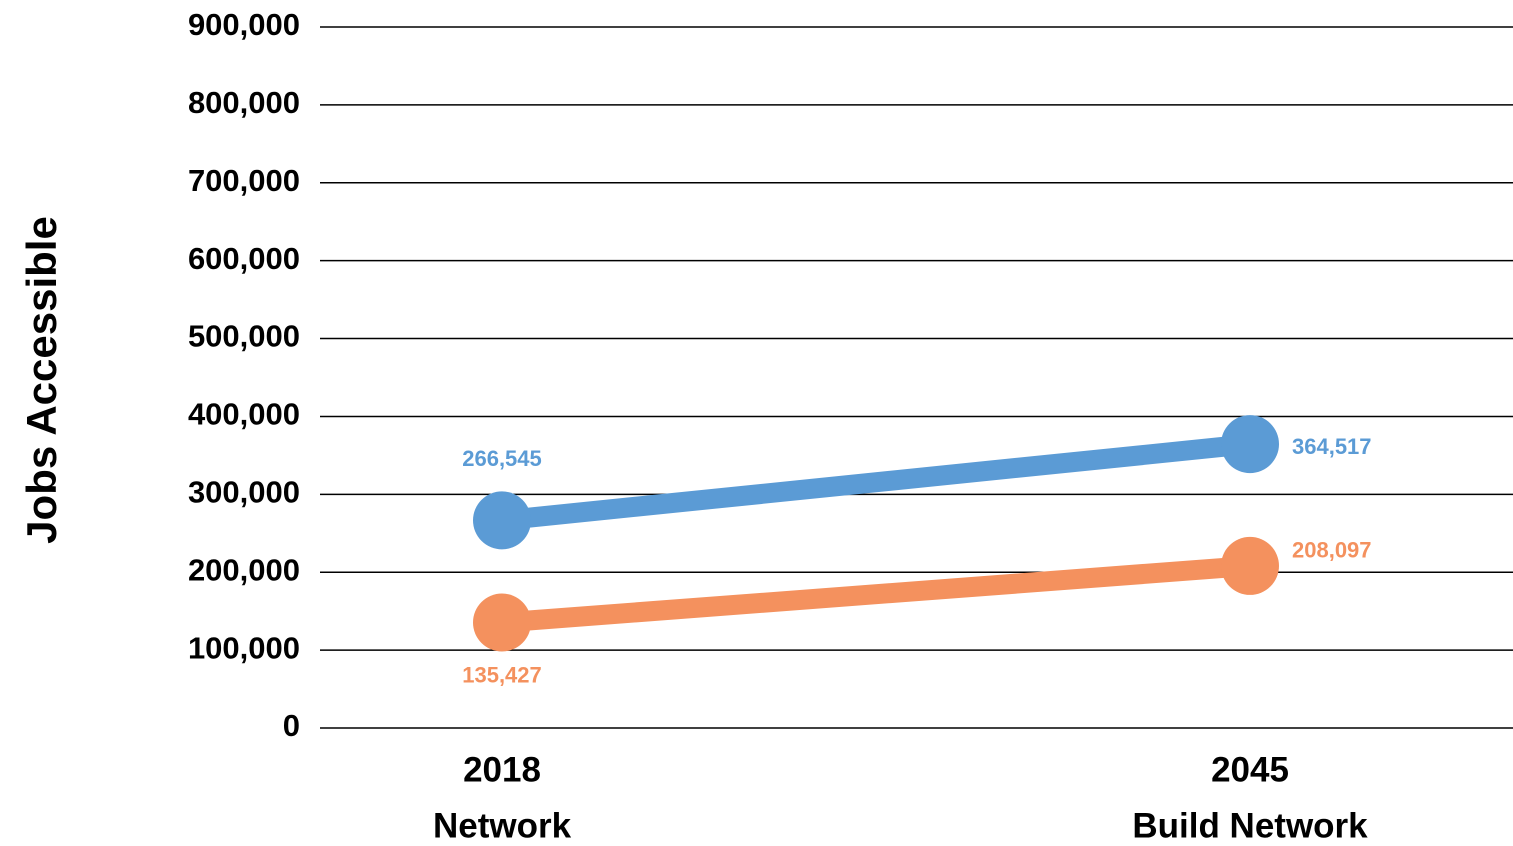 This screenshot has height=846, width=1513. What do you see at coordinates (1250, 769) in the screenshot?
I see `x-tick-label: 2045` at bounding box center [1250, 769].